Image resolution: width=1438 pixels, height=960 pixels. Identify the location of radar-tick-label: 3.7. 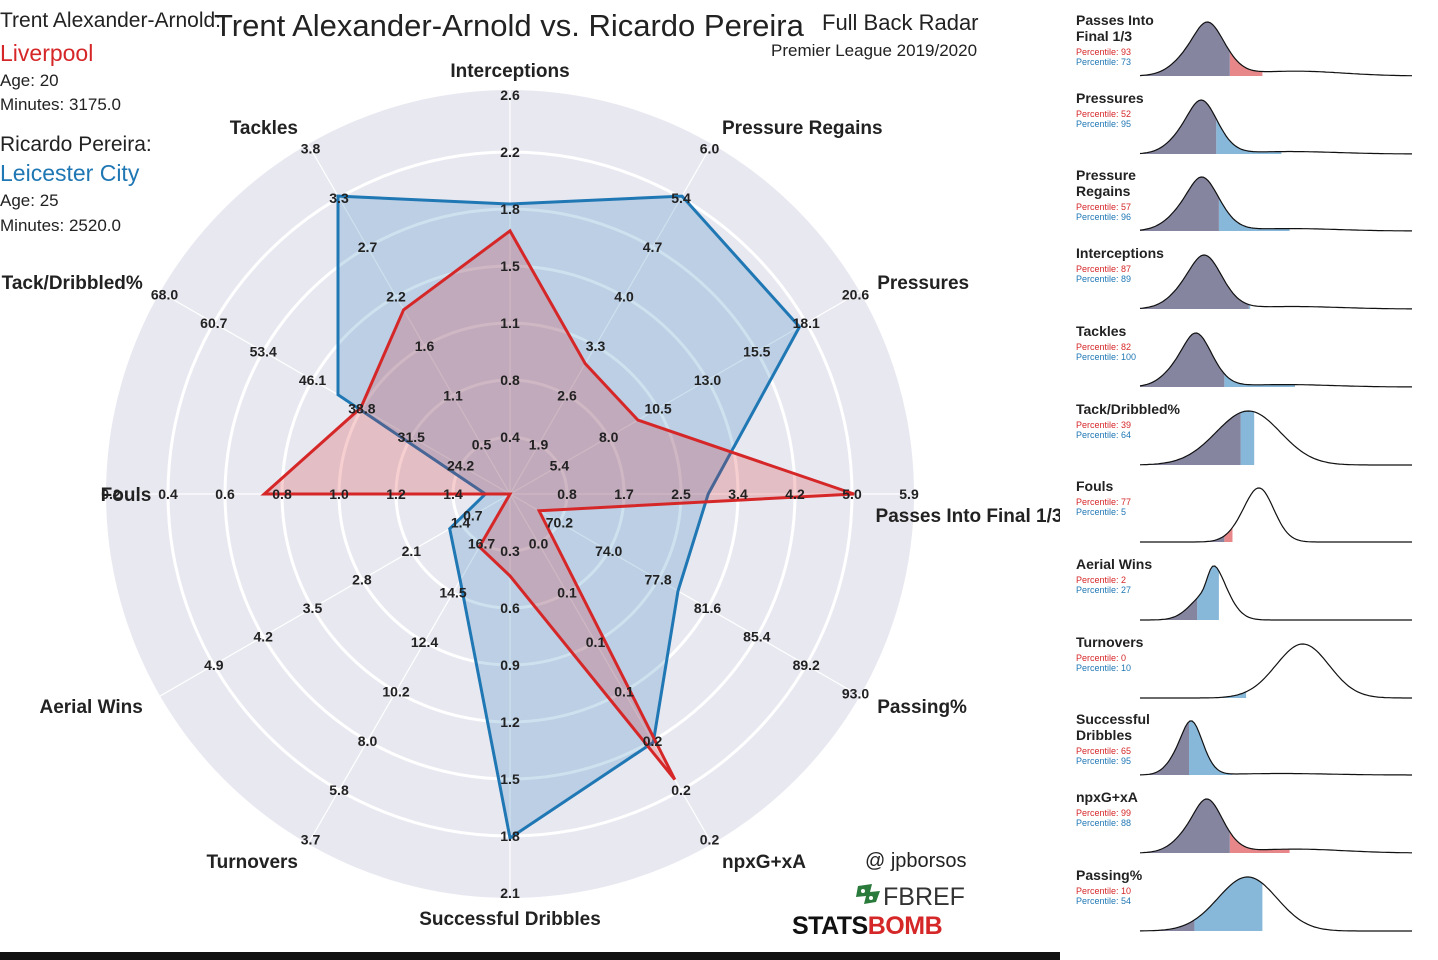
(311, 840).